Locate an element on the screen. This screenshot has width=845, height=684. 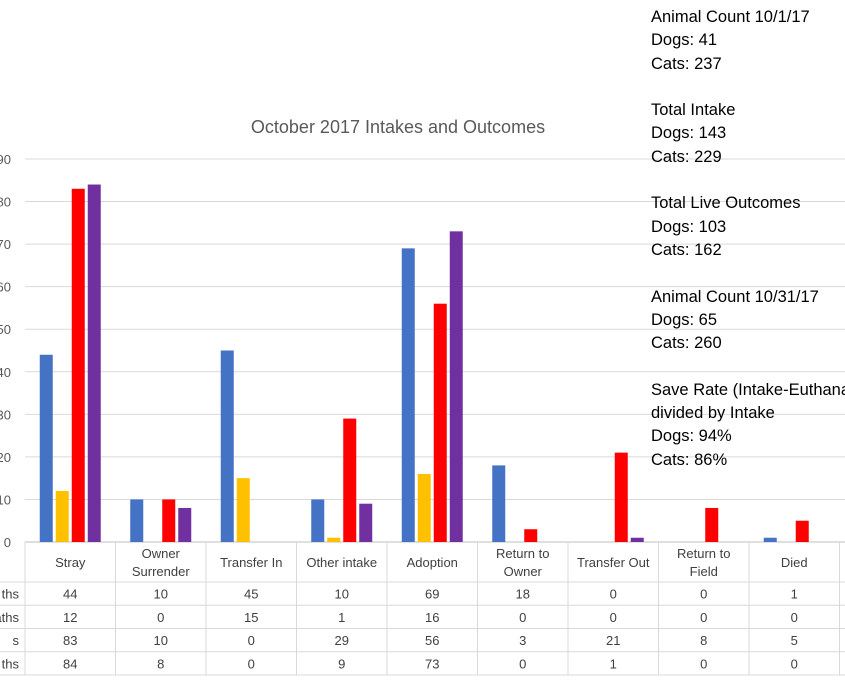
data-label: 69 is located at coordinates (432, 594).